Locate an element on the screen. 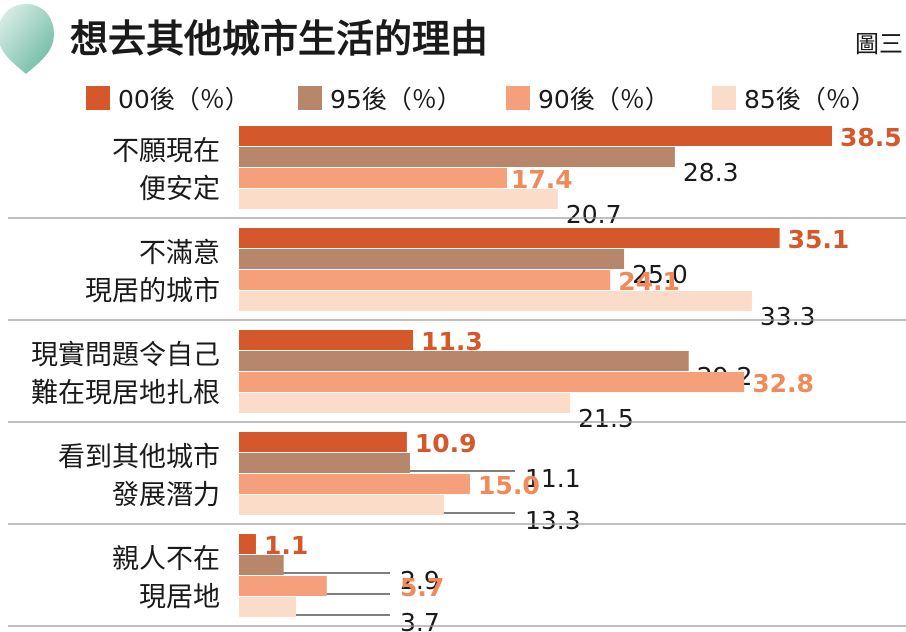 This screenshot has height=632, width=906. value-label: 28.3 is located at coordinates (711, 172).